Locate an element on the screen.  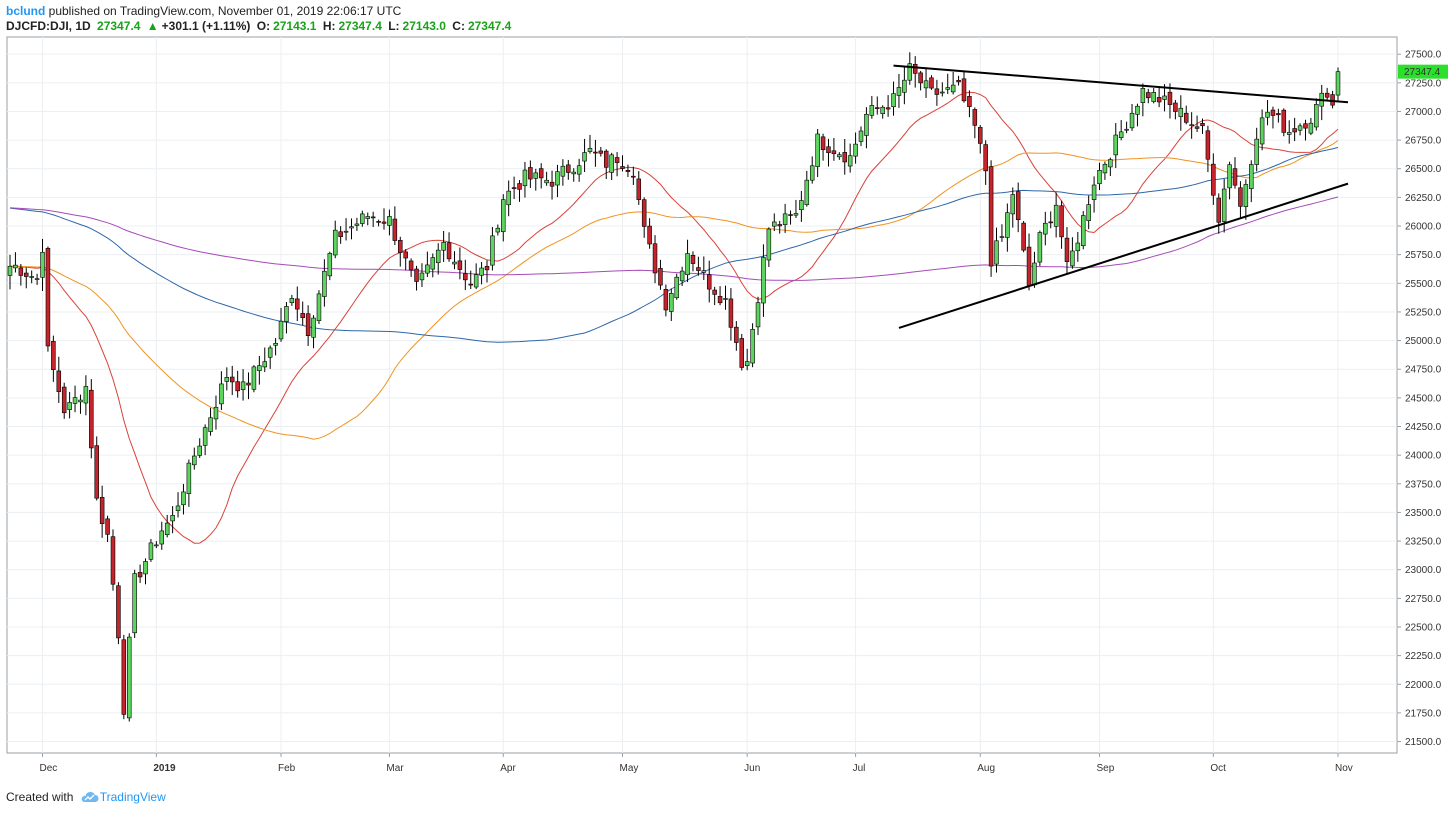
y-tick-label: 22250.0 is located at coordinates (1423, 656).